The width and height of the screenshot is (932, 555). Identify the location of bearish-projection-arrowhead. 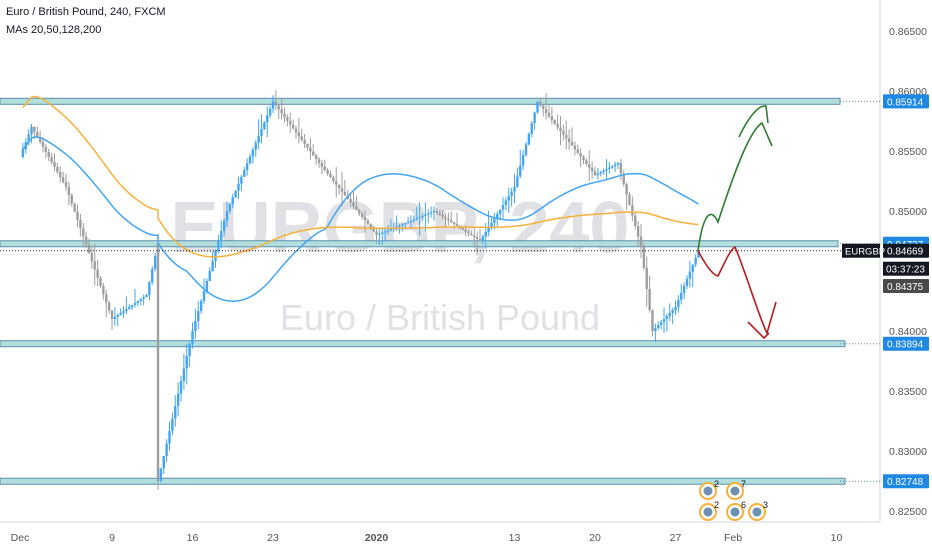
(758, 330).